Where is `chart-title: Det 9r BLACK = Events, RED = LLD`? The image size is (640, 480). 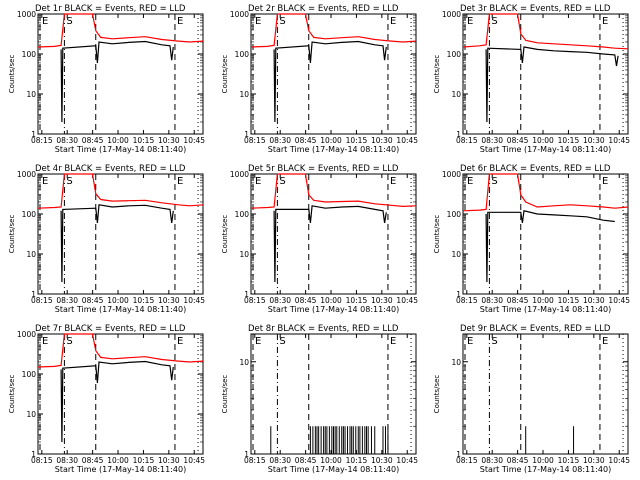
chart-title: Det 9r BLACK = Events, RED = LLD is located at coordinates (535, 329).